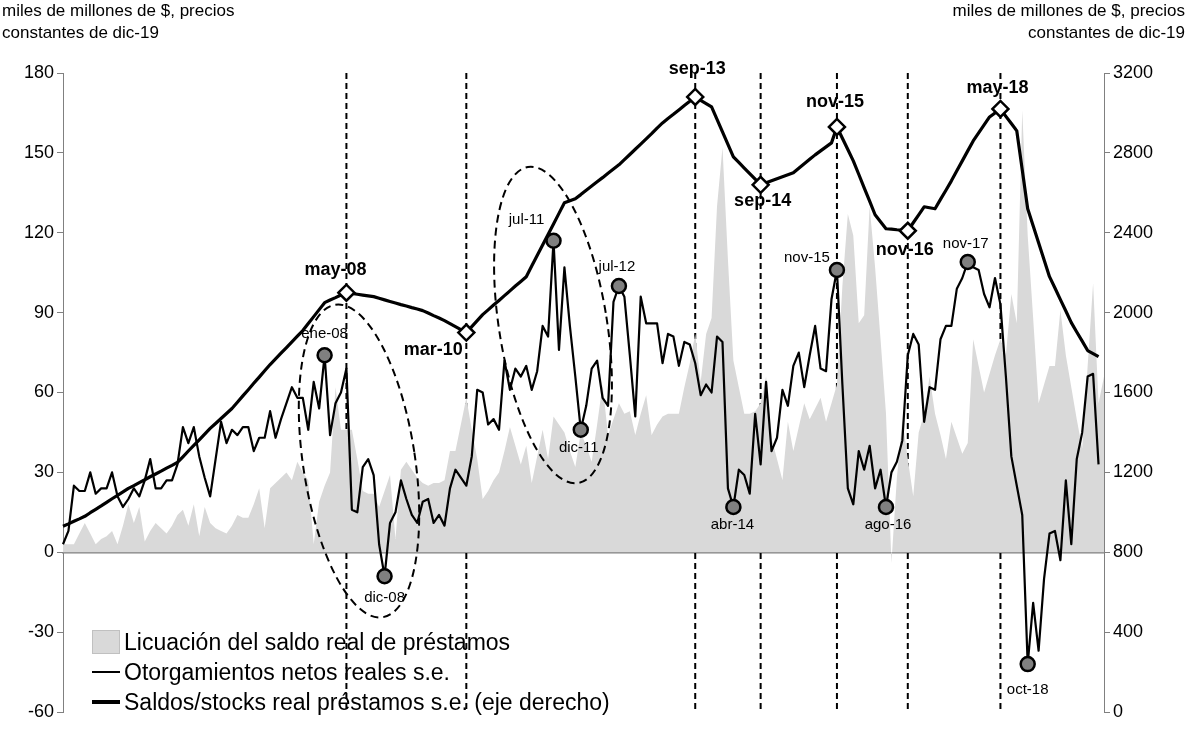  Describe the element at coordinates (1128, 631) in the screenshot. I see `y2-tick-label: 400` at that location.